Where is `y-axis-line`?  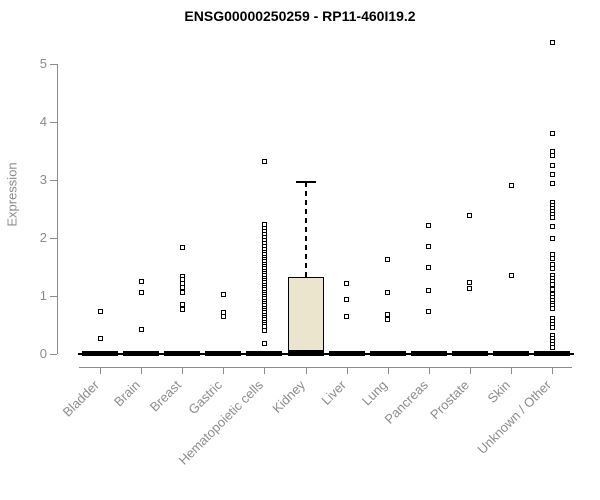 y-axis-line is located at coordinates (57, 208).